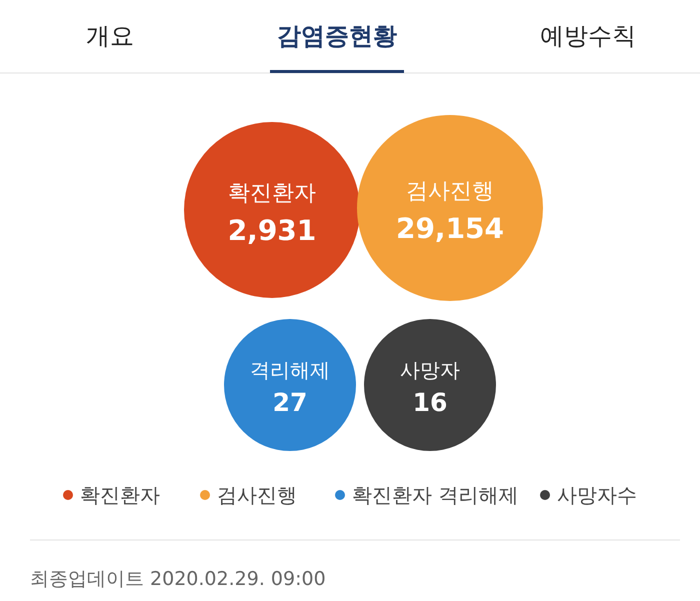 The width and height of the screenshot is (700, 601). I want to click on text: 예방수칙, so click(588, 36).